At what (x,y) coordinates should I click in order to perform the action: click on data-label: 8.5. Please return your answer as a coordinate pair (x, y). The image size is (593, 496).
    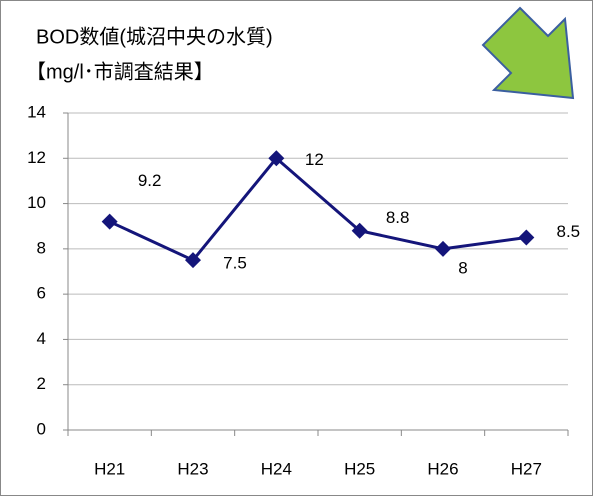
    Looking at the image, I should click on (569, 231).